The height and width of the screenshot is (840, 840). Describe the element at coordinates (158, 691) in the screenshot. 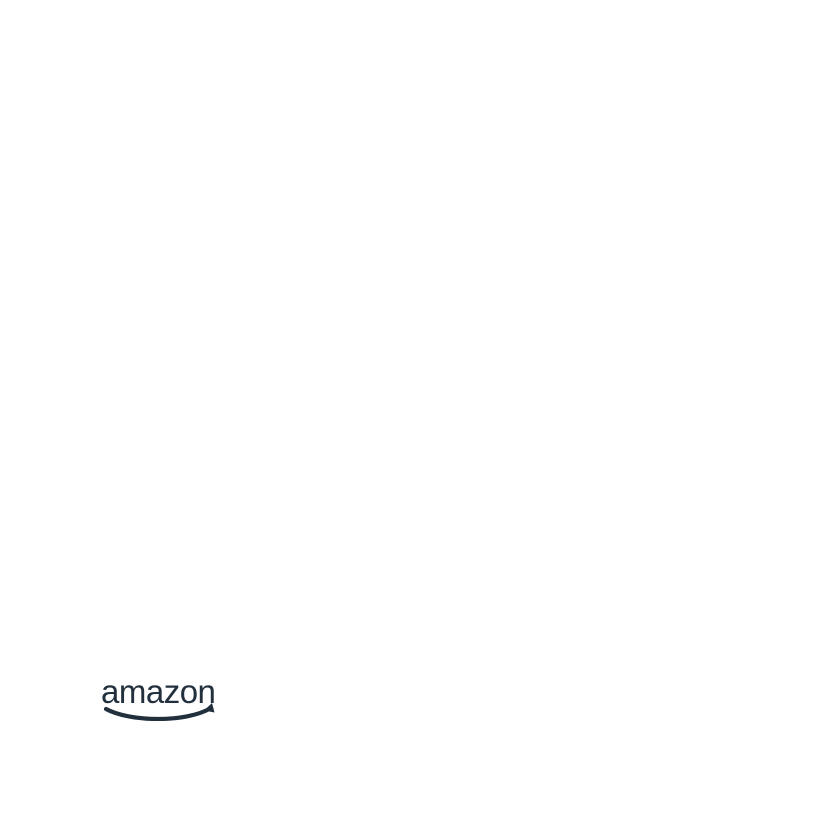

I see `svg-text: amazon` at that location.